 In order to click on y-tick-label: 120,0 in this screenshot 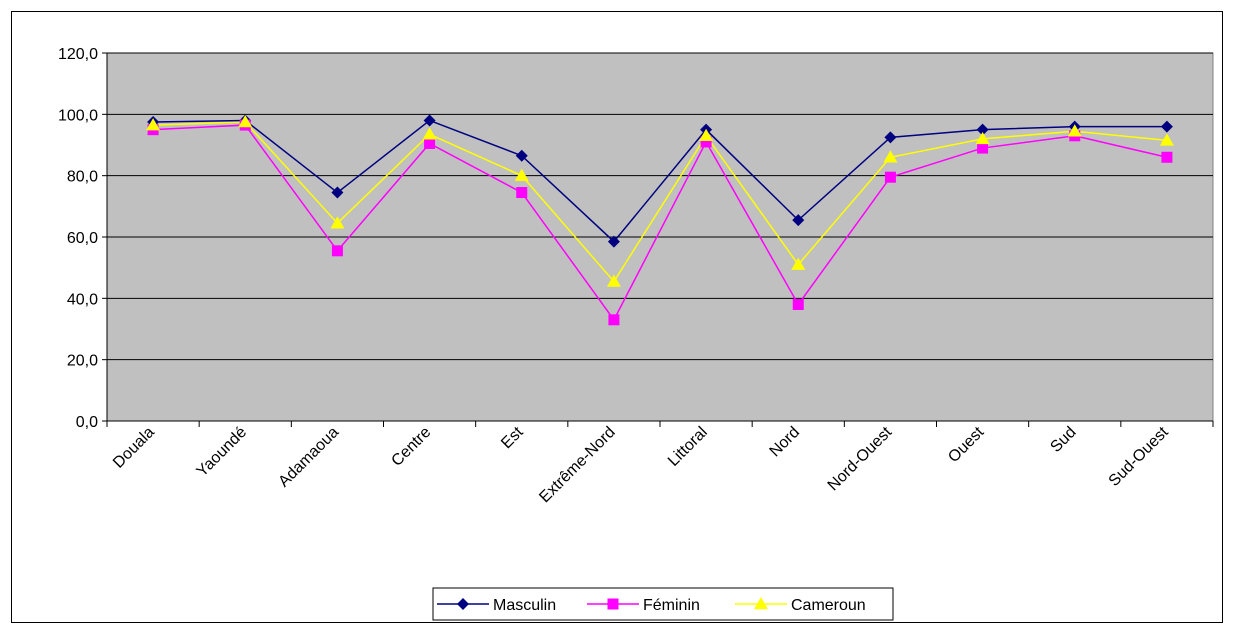, I will do `click(78, 54)`.